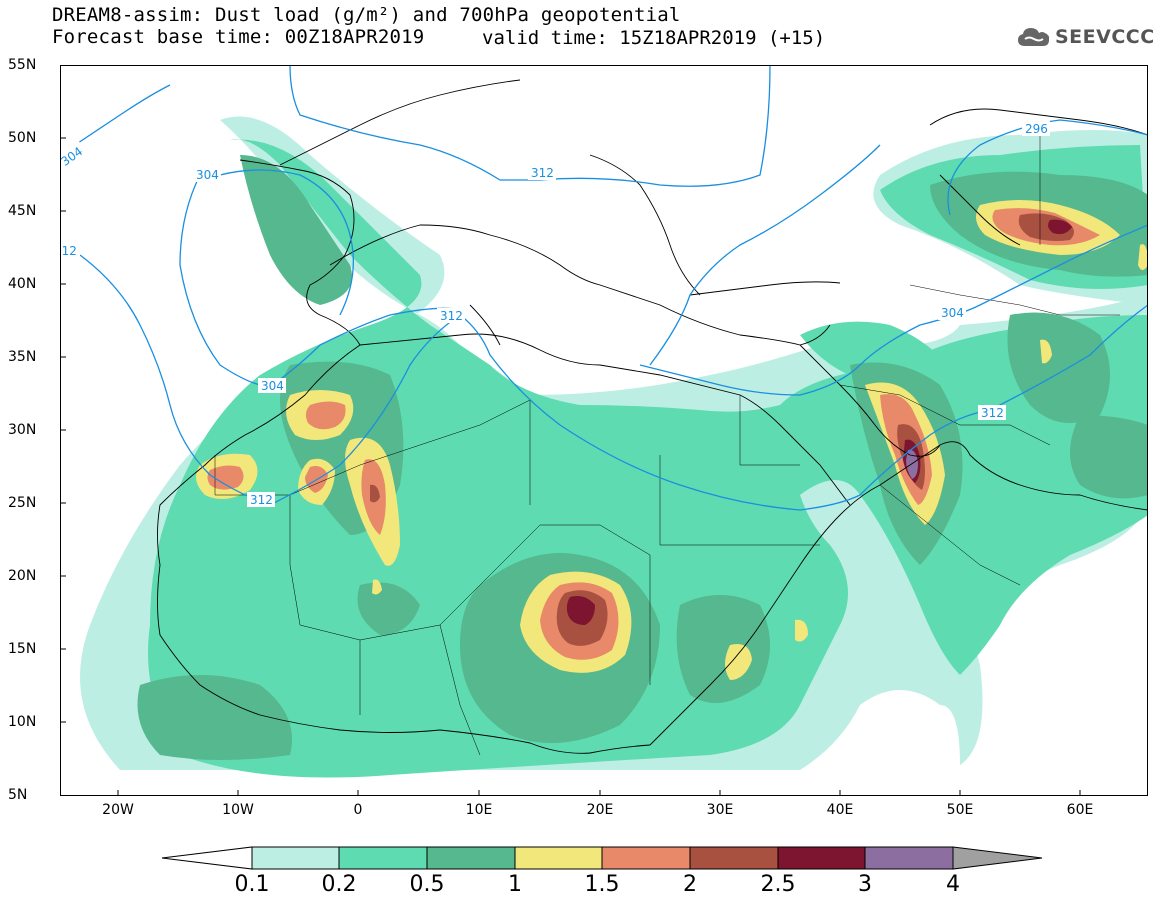  Describe the element at coordinates (22, 649) in the screenshot. I see `lat-label: 15N` at that location.